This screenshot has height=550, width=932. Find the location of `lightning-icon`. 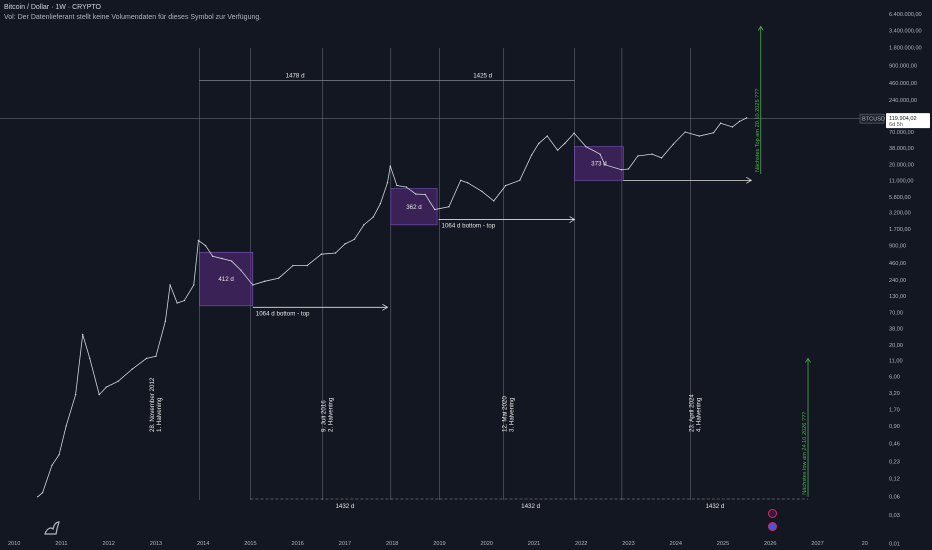

lightning-icon is located at coordinates (772, 513).